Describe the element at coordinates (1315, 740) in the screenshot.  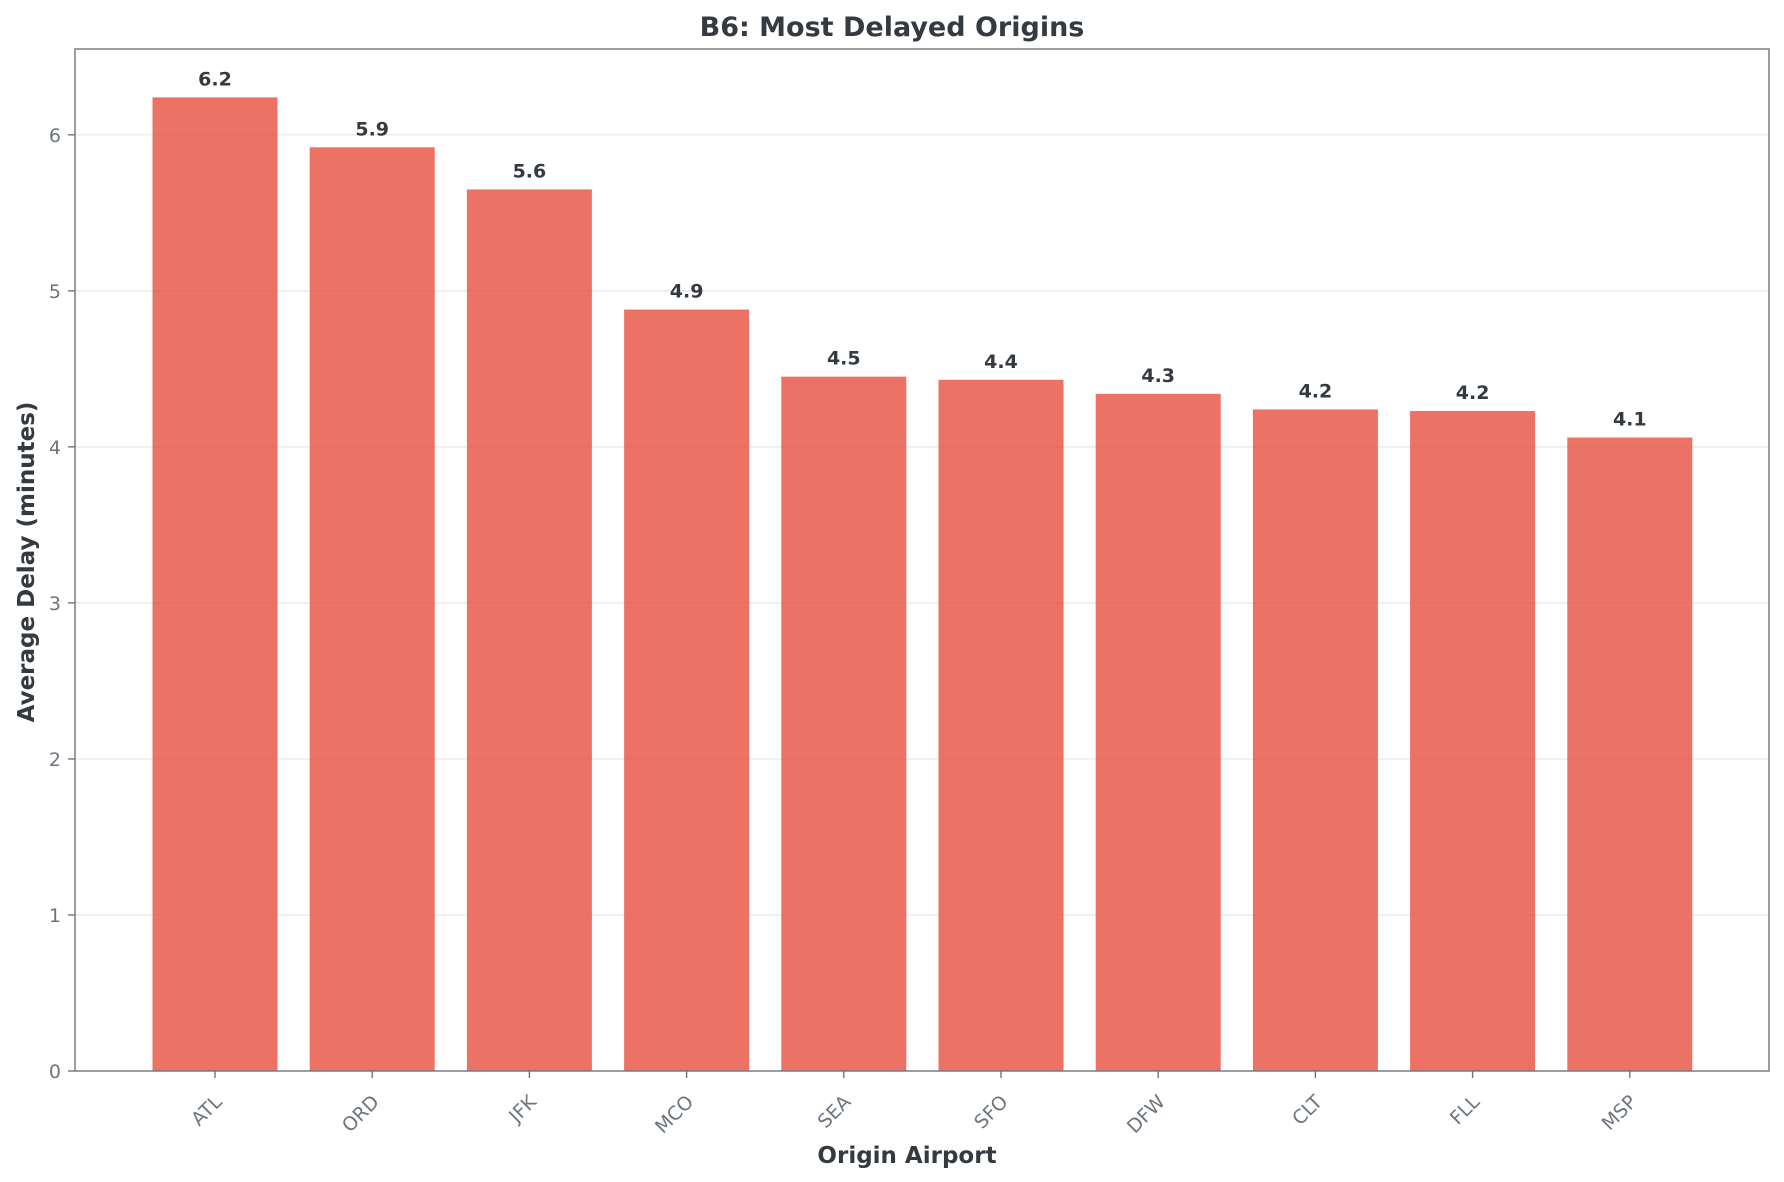
I see `bar-clt` at that location.